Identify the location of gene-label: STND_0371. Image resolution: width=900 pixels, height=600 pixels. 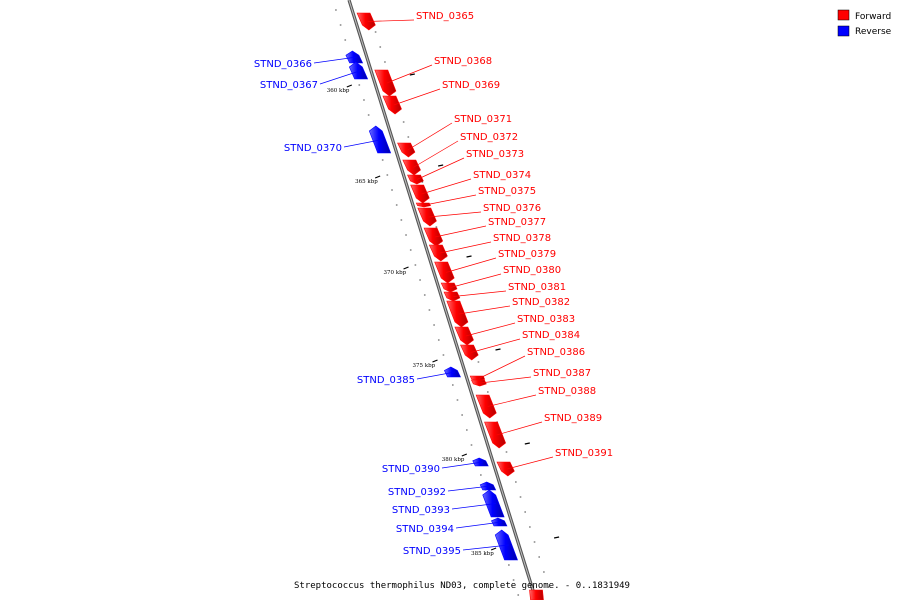
(483, 119).